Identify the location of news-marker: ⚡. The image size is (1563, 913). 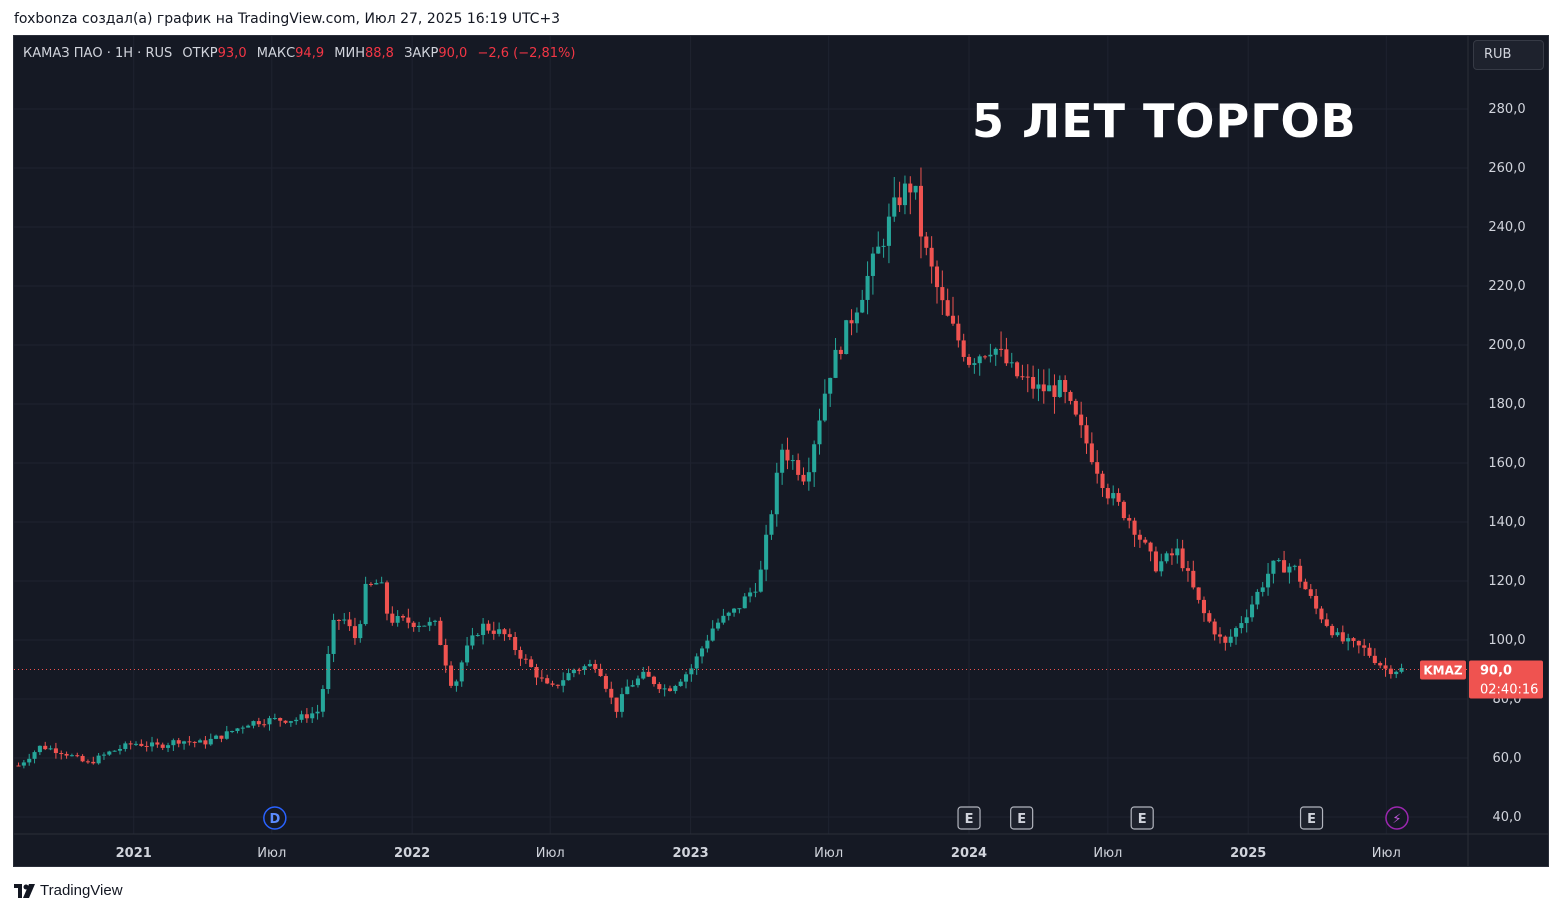
(1397, 818).